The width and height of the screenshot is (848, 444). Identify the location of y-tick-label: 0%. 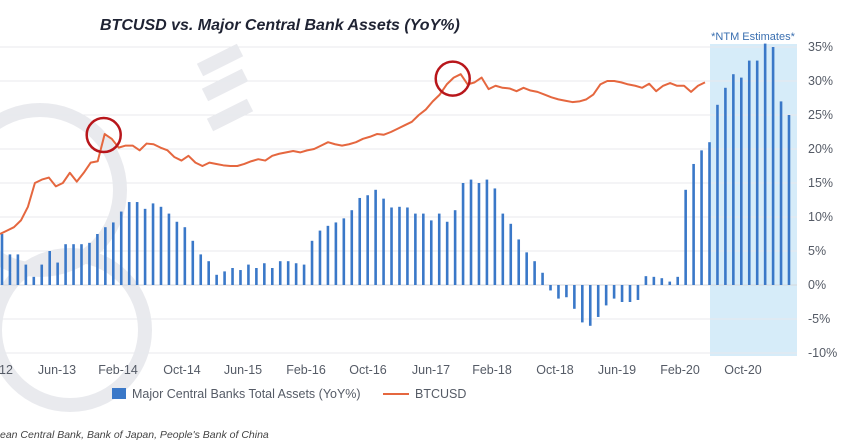
(817, 285).